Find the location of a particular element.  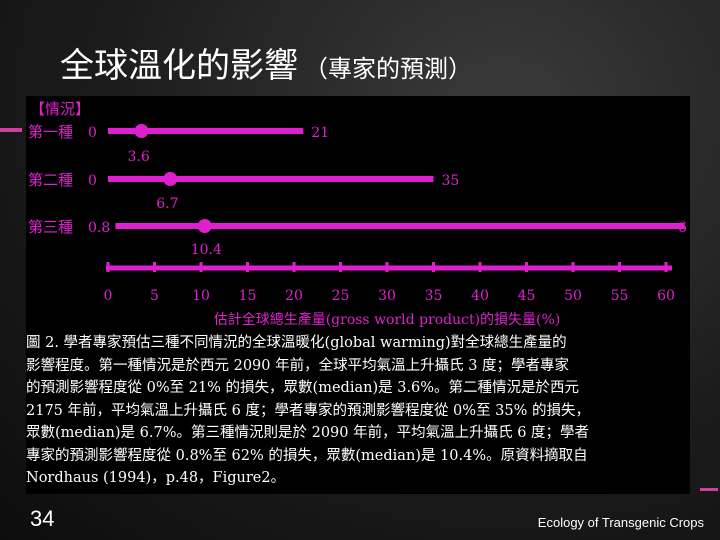

series-max-label: 35 is located at coordinates (451, 181).